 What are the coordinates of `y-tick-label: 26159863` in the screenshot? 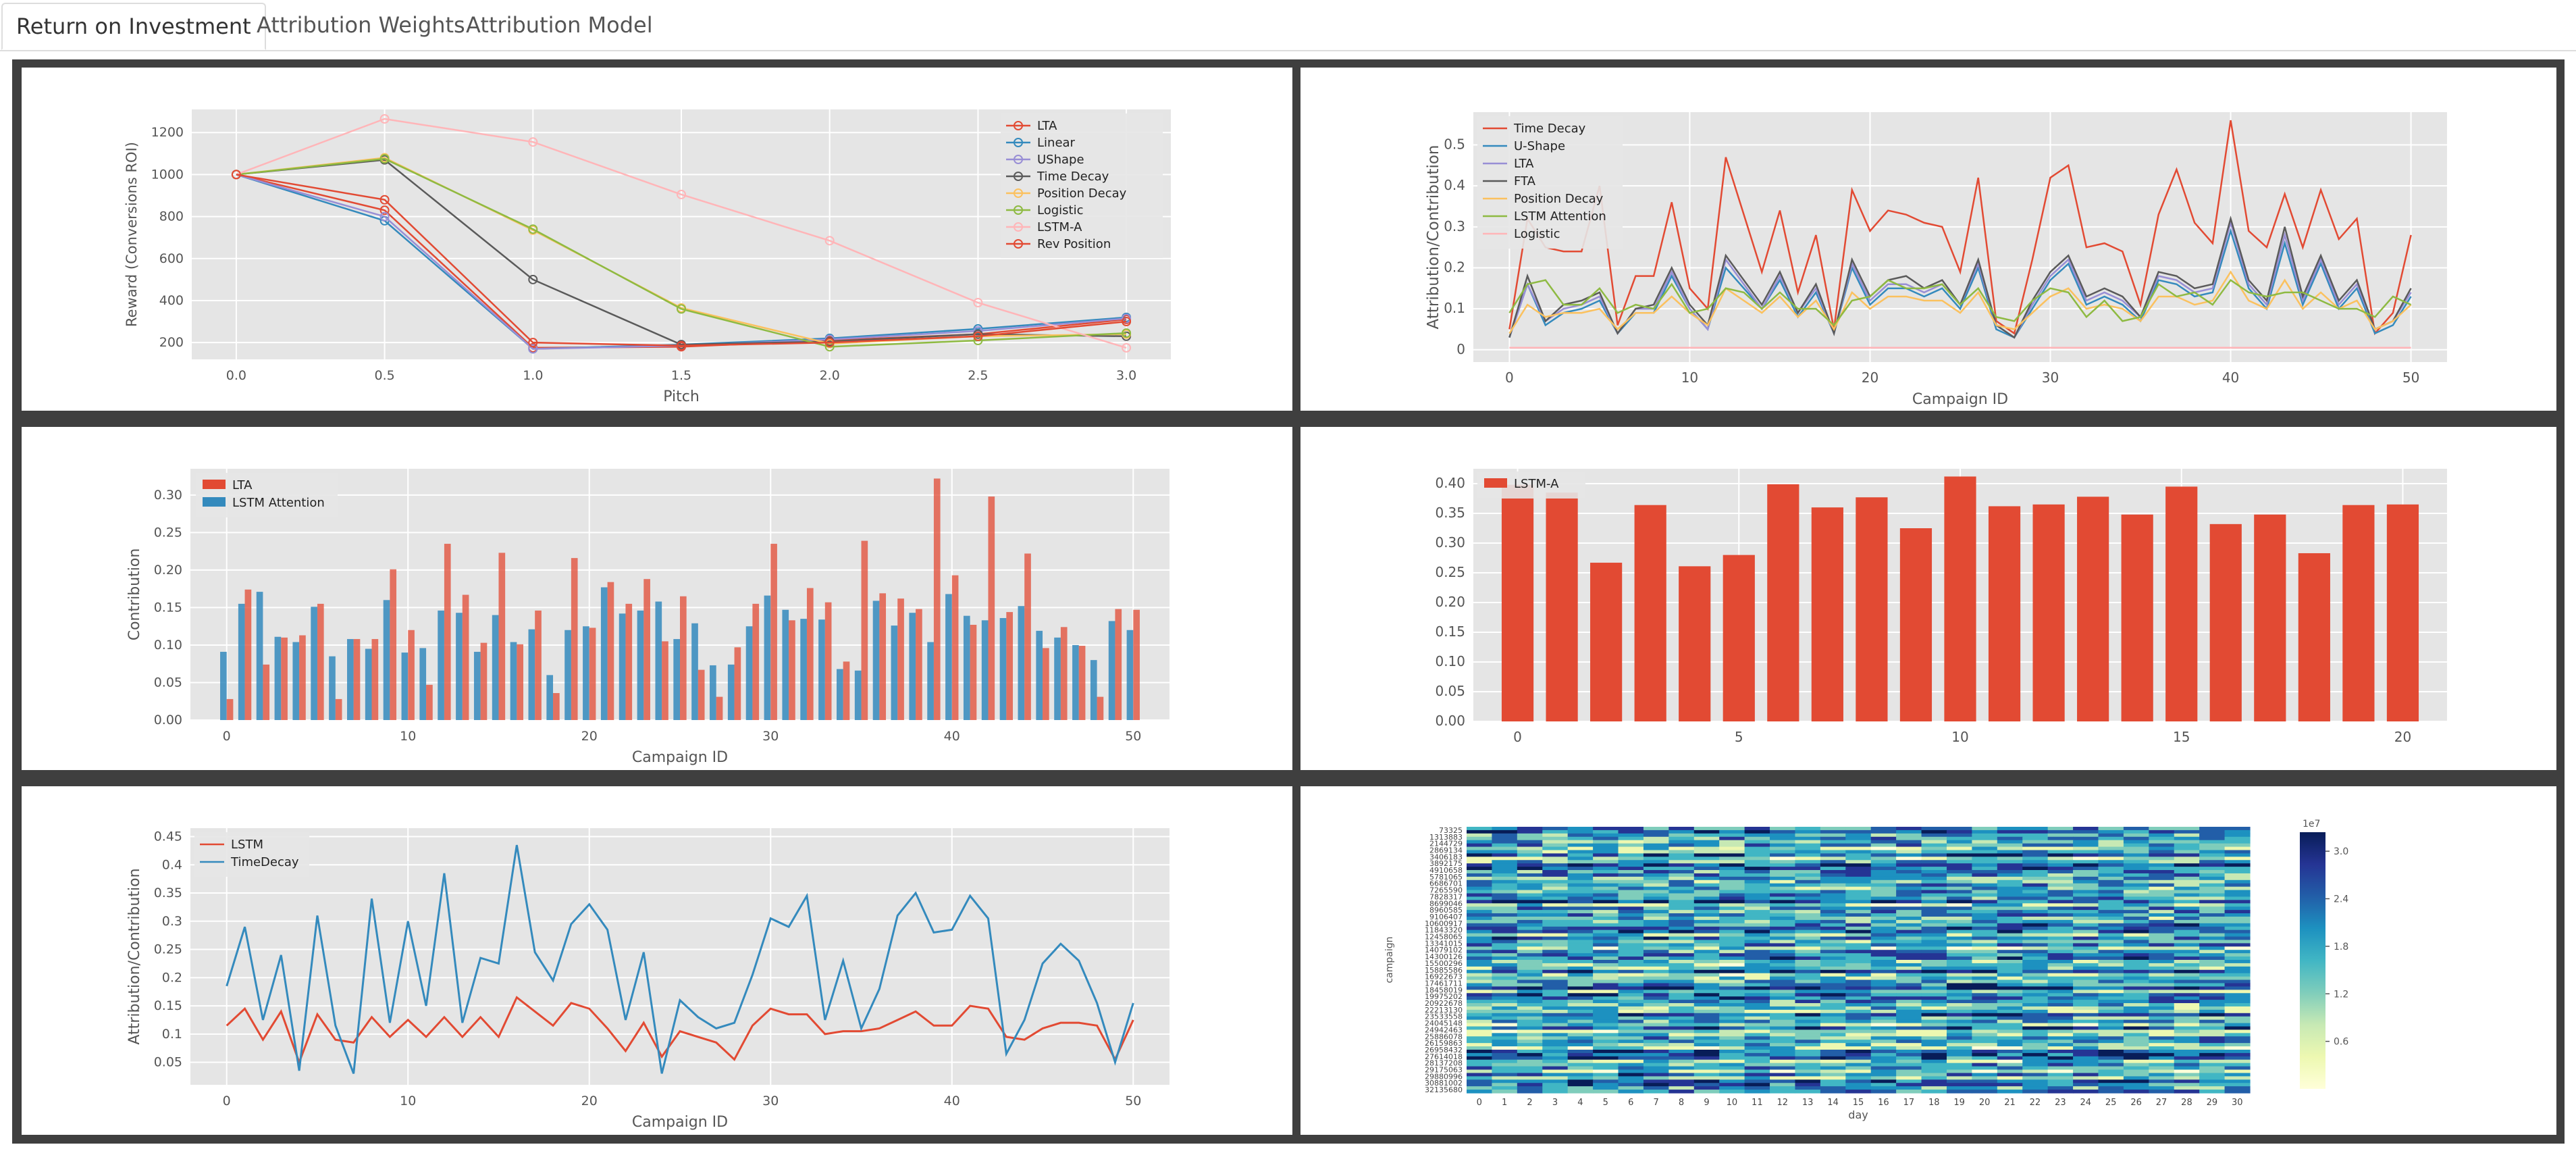 It's located at (1444, 1043).